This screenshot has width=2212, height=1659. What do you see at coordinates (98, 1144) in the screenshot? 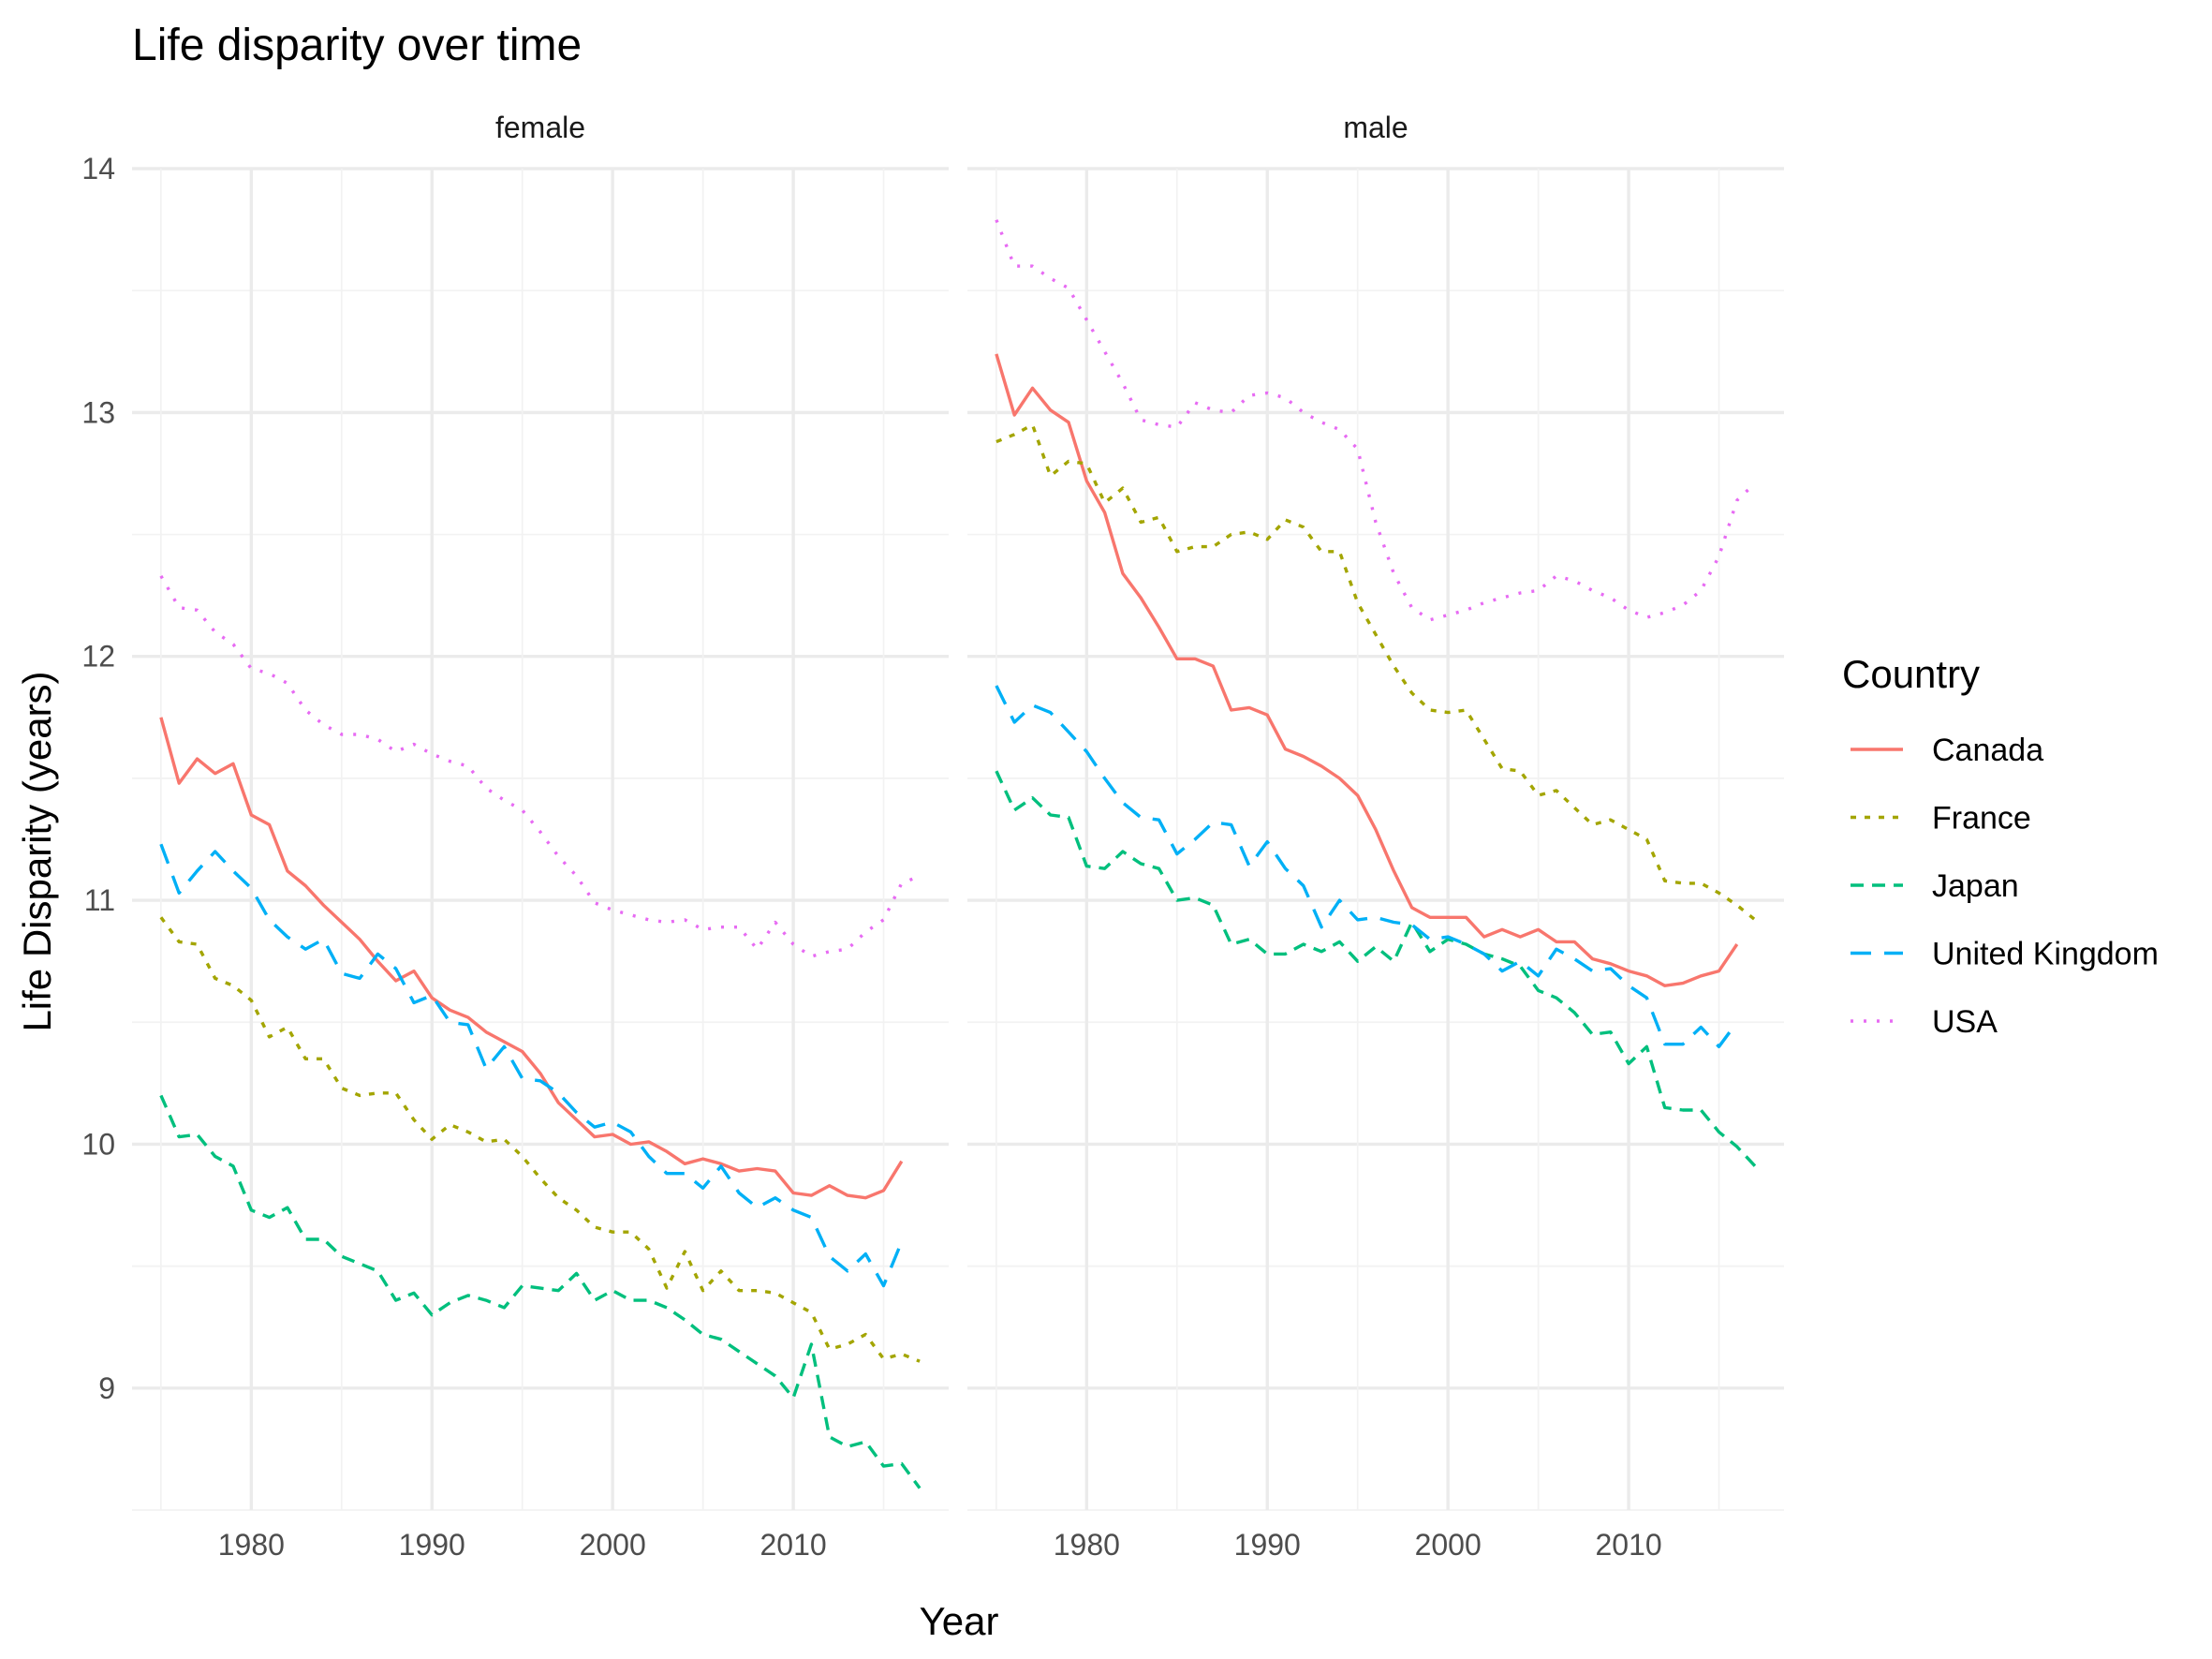
I see `y-tick-label: 10` at bounding box center [98, 1144].